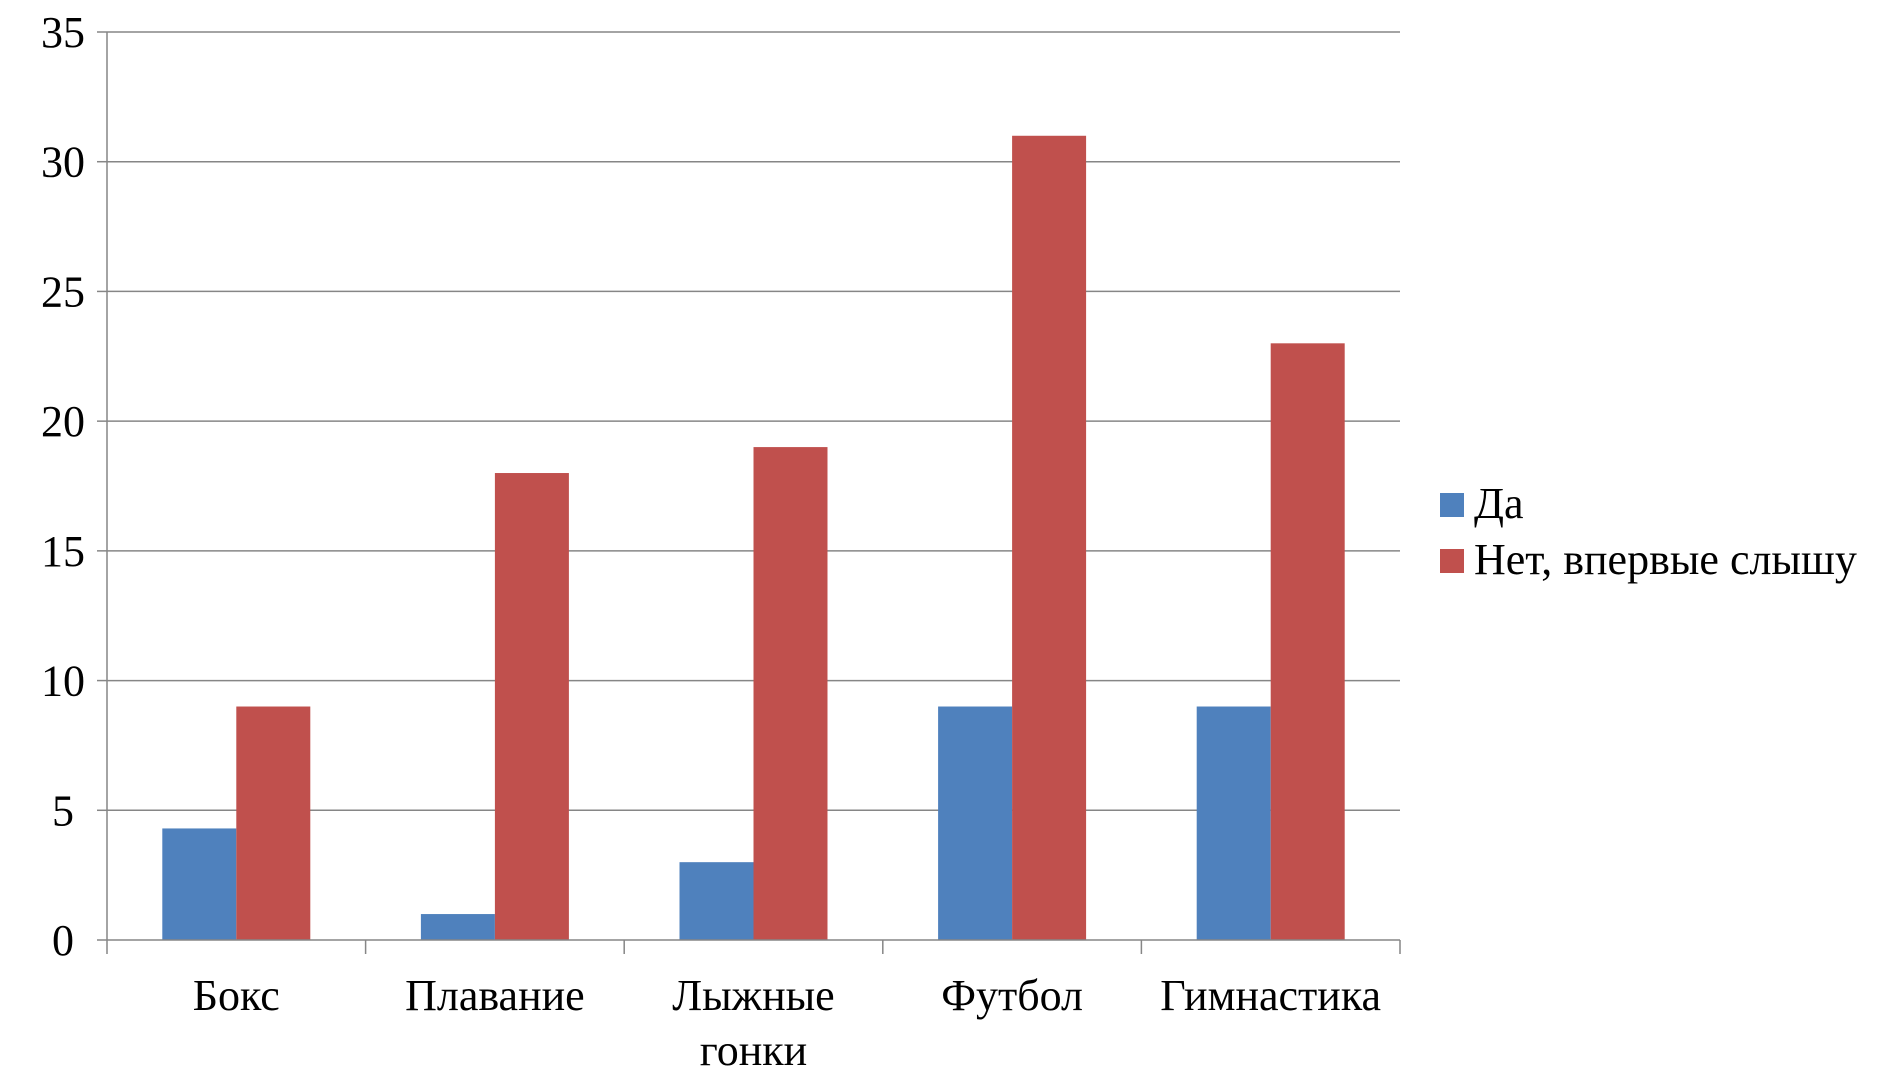 The image size is (1899, 1075). Describe the element at coordinates (1648, 531) in the screenshot. I see `legend: Да Нет, впервые слышу` at that location.